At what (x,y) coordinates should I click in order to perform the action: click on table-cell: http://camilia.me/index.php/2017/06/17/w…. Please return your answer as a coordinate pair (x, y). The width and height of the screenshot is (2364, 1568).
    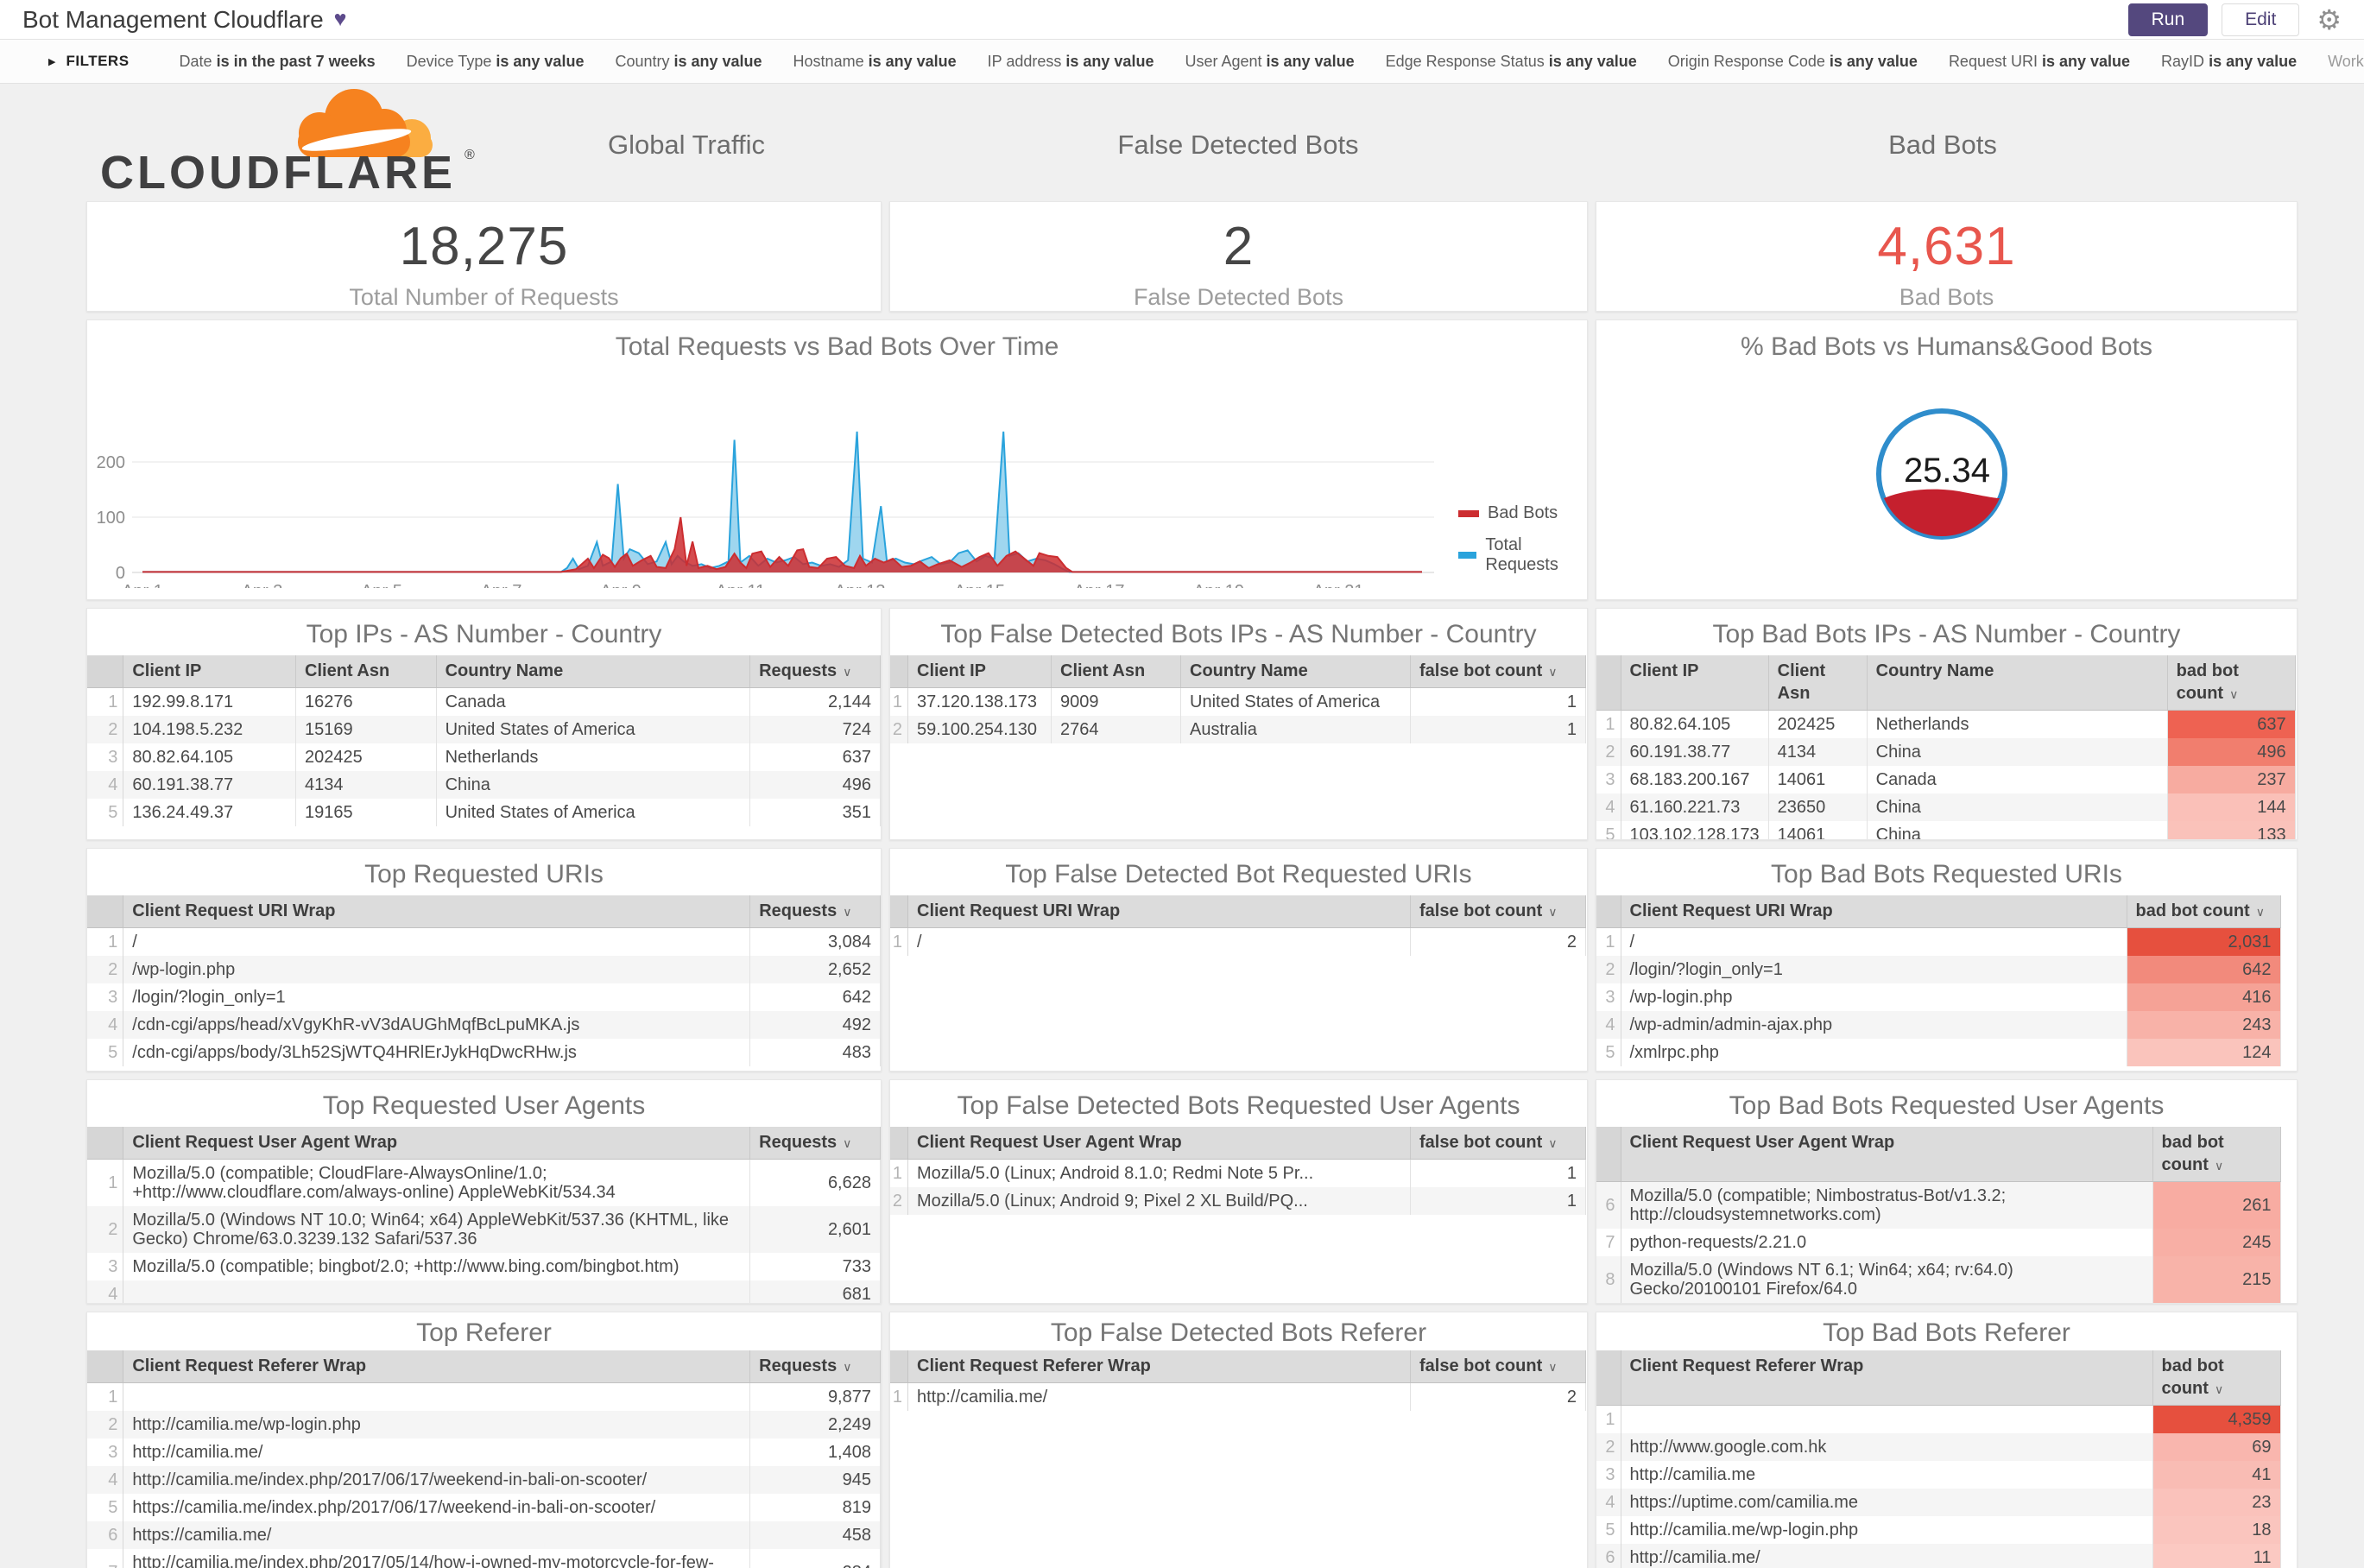
    Looking at the image, I should click on (437, 1480).